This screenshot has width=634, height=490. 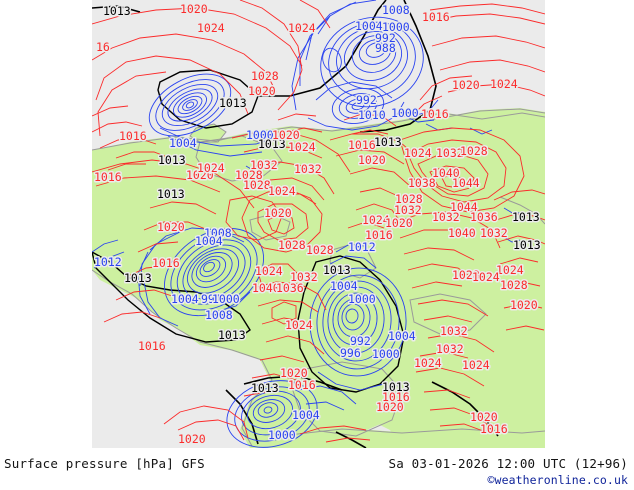 What do you see at coordinates (211, 299) in the screenshot?
I see `contour-label-halo: 991` at bounding box center [211, 299].